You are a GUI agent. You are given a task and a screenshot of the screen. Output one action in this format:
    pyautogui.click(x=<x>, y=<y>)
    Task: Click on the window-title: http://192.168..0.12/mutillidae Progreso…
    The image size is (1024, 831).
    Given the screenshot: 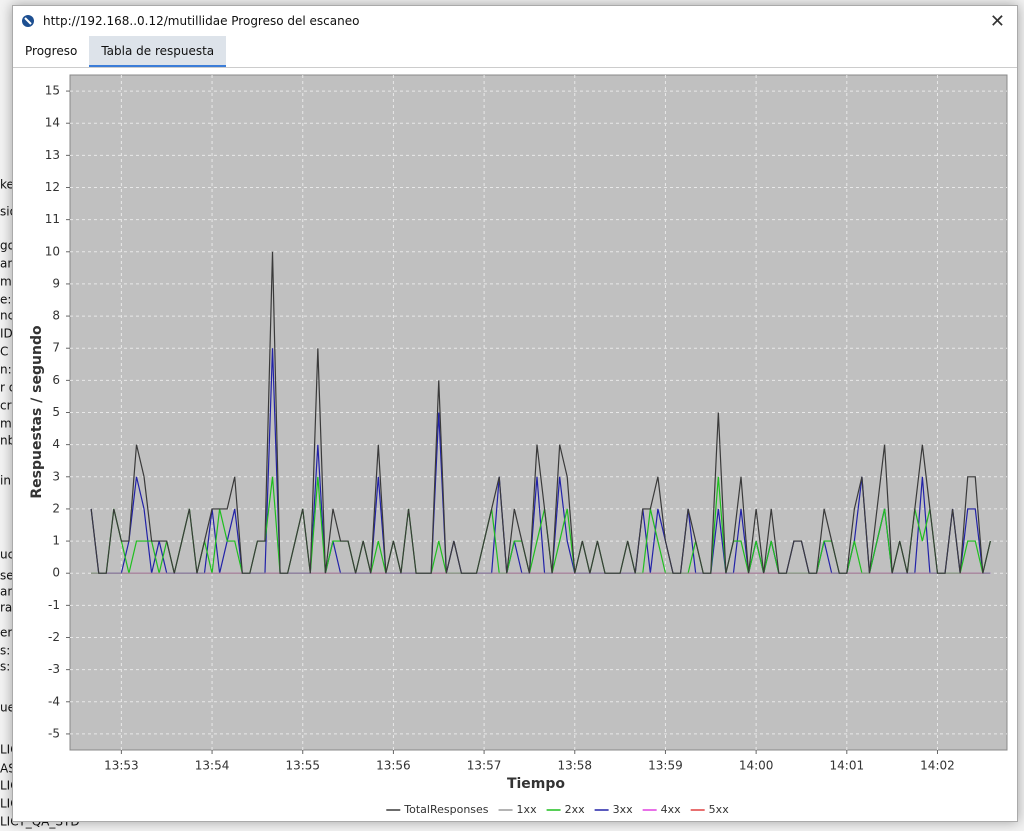 What is the action you would take?
    pyautogui.click(x=201, y=21)
    